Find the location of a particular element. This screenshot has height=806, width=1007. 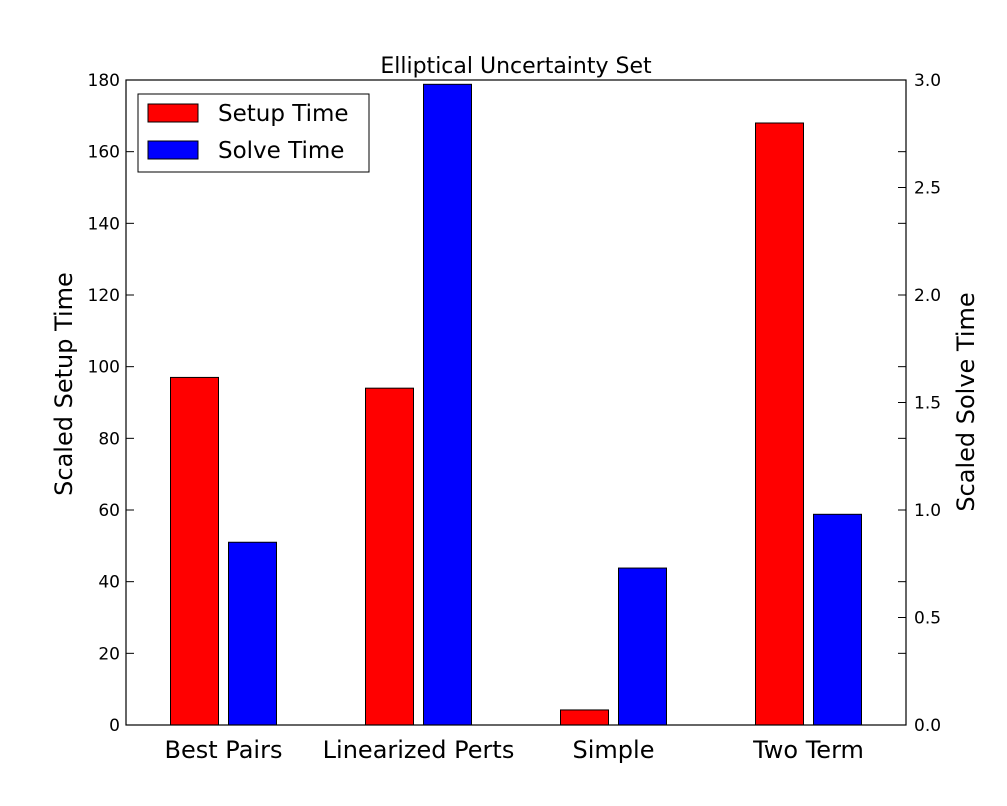

tick-label-left: 40 is located at coordinates (109, 583).